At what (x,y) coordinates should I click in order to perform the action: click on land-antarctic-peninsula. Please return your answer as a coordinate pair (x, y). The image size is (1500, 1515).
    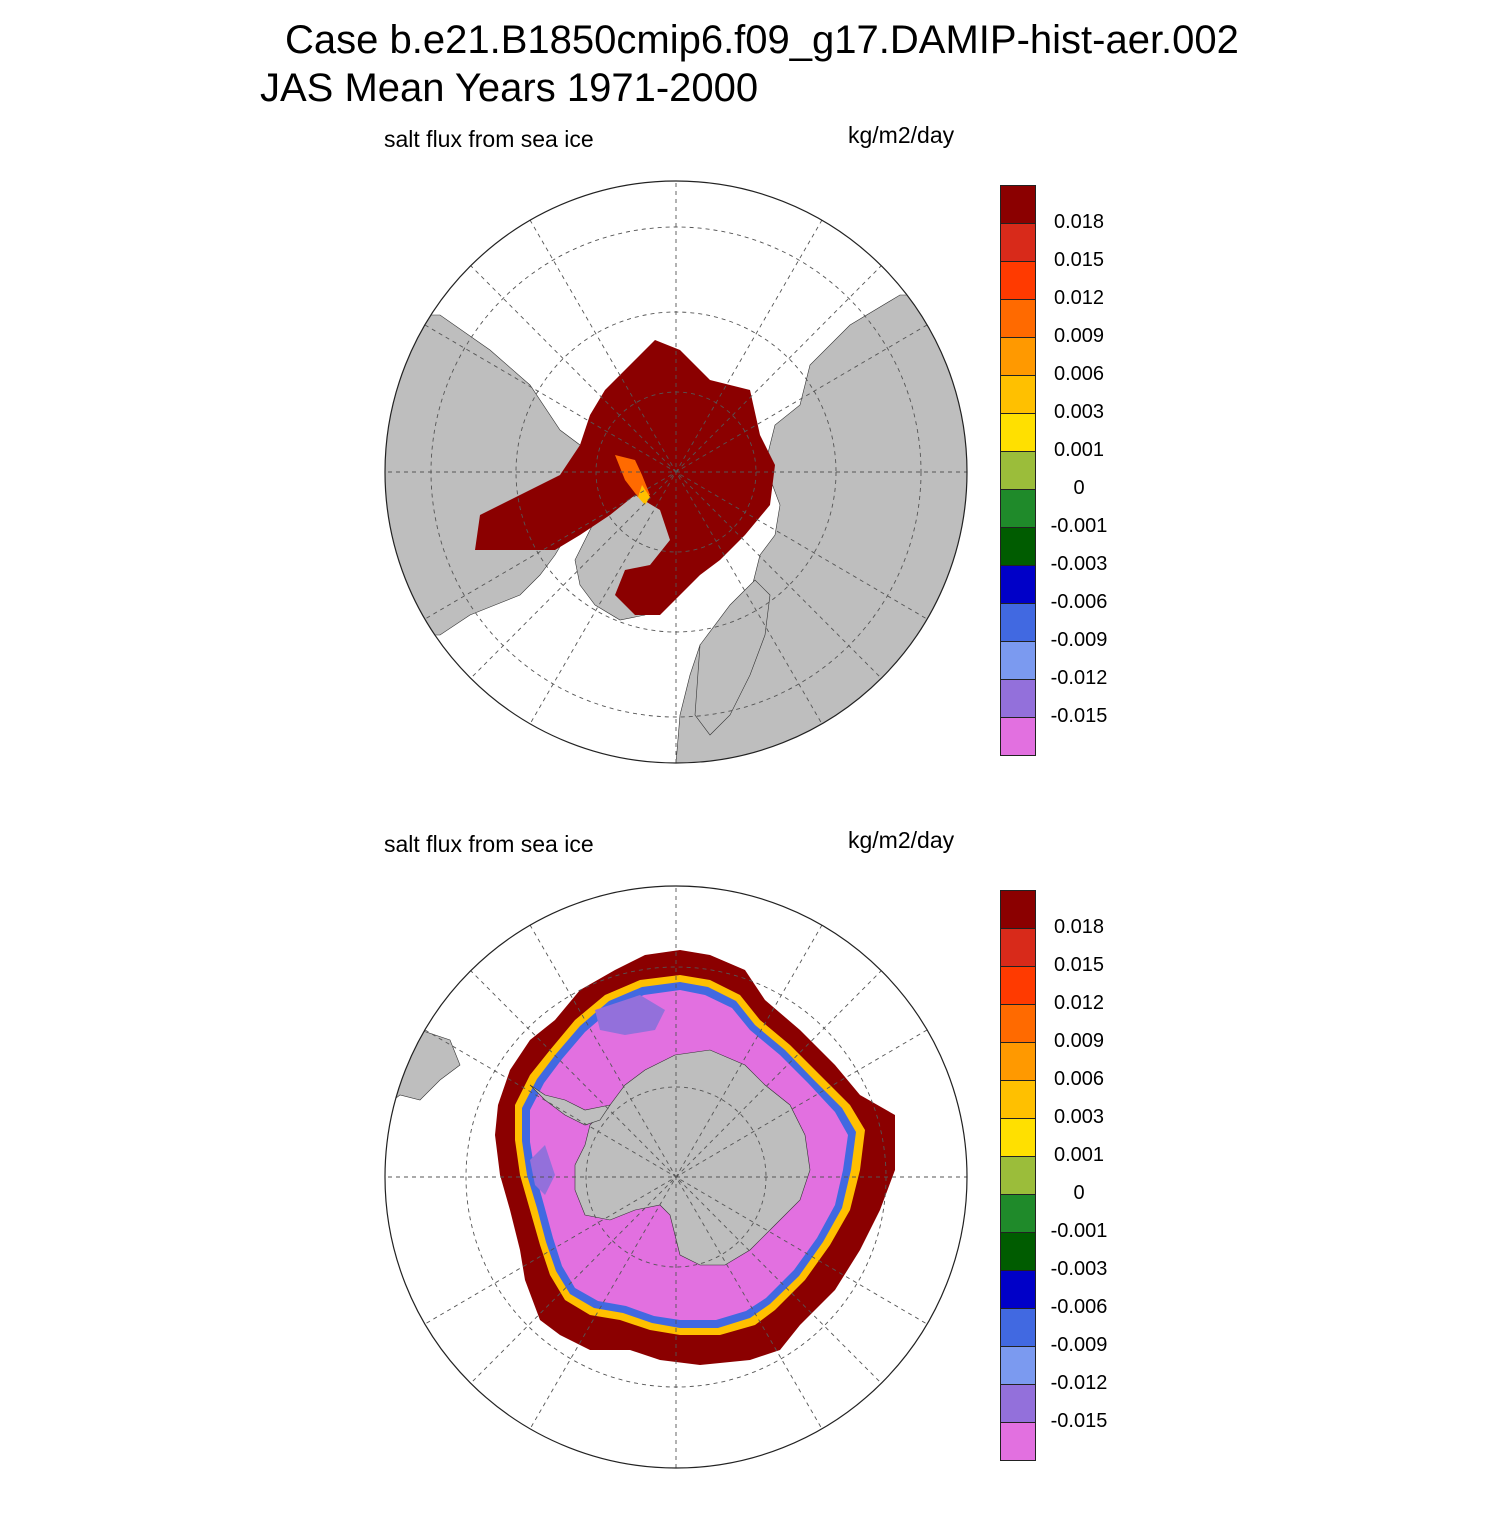
    Looking at the image, I should click on (570, 1105).